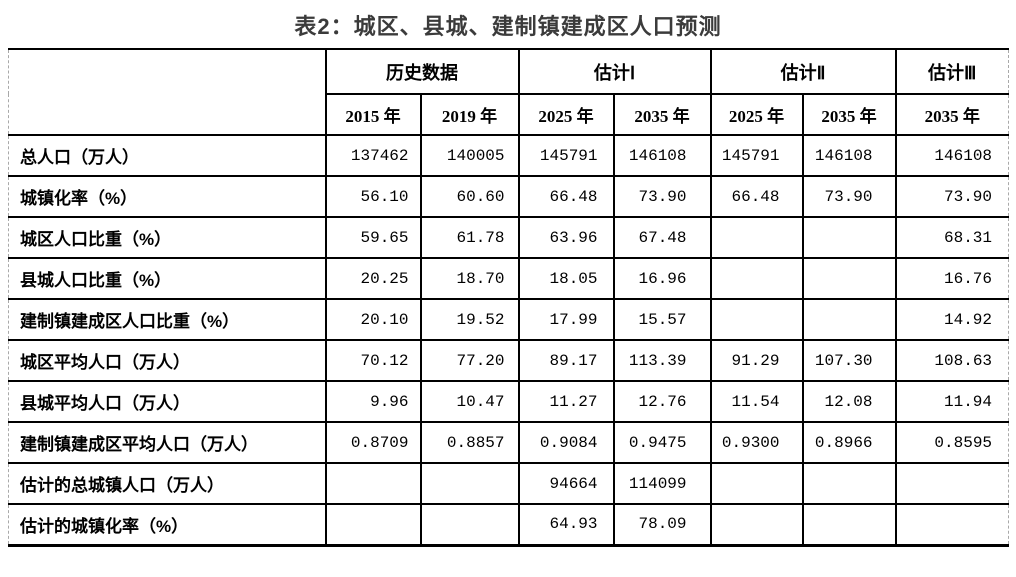 This screenshot has width=1016, height=577. I want to click on value-cell: 20.10, so click(373, 319).